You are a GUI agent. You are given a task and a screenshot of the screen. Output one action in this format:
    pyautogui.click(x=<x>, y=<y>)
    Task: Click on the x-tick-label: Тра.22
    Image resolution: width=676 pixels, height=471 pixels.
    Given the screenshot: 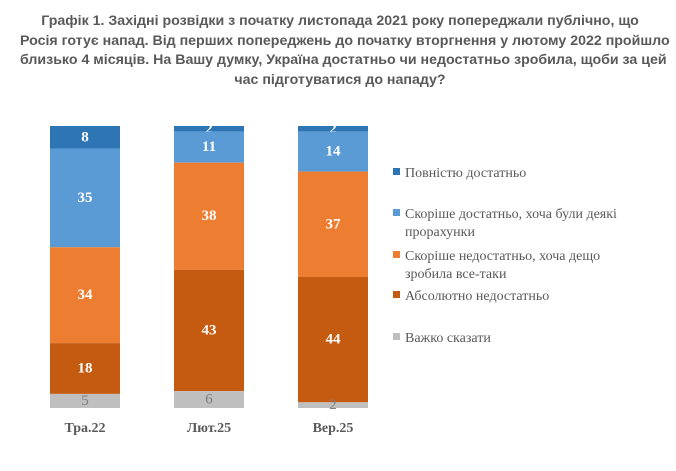 What is the action you would take?
    pyautogui.click(x=84, y=428)
    